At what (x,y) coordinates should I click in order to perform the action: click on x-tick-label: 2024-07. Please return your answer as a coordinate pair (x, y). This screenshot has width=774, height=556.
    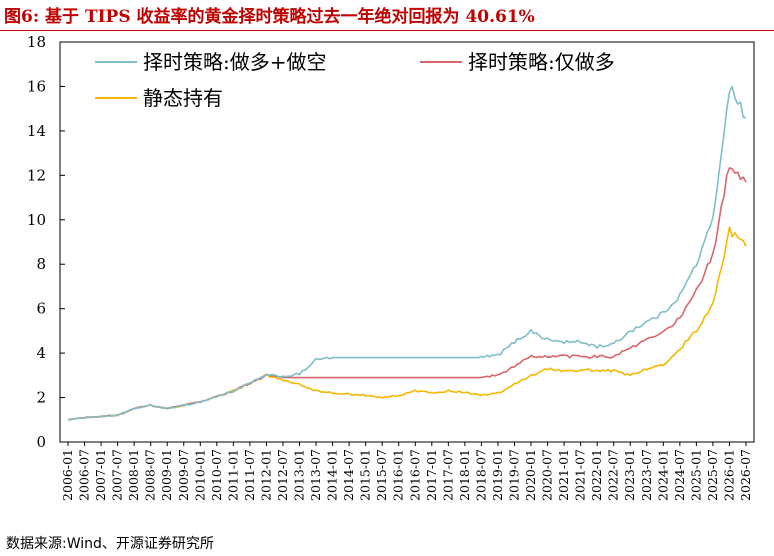
    Looking at the image, I should click on (679, 475).